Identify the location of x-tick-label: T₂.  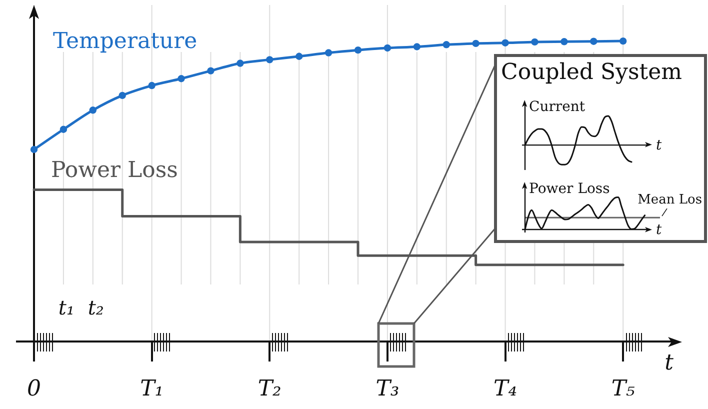
(270, 389).